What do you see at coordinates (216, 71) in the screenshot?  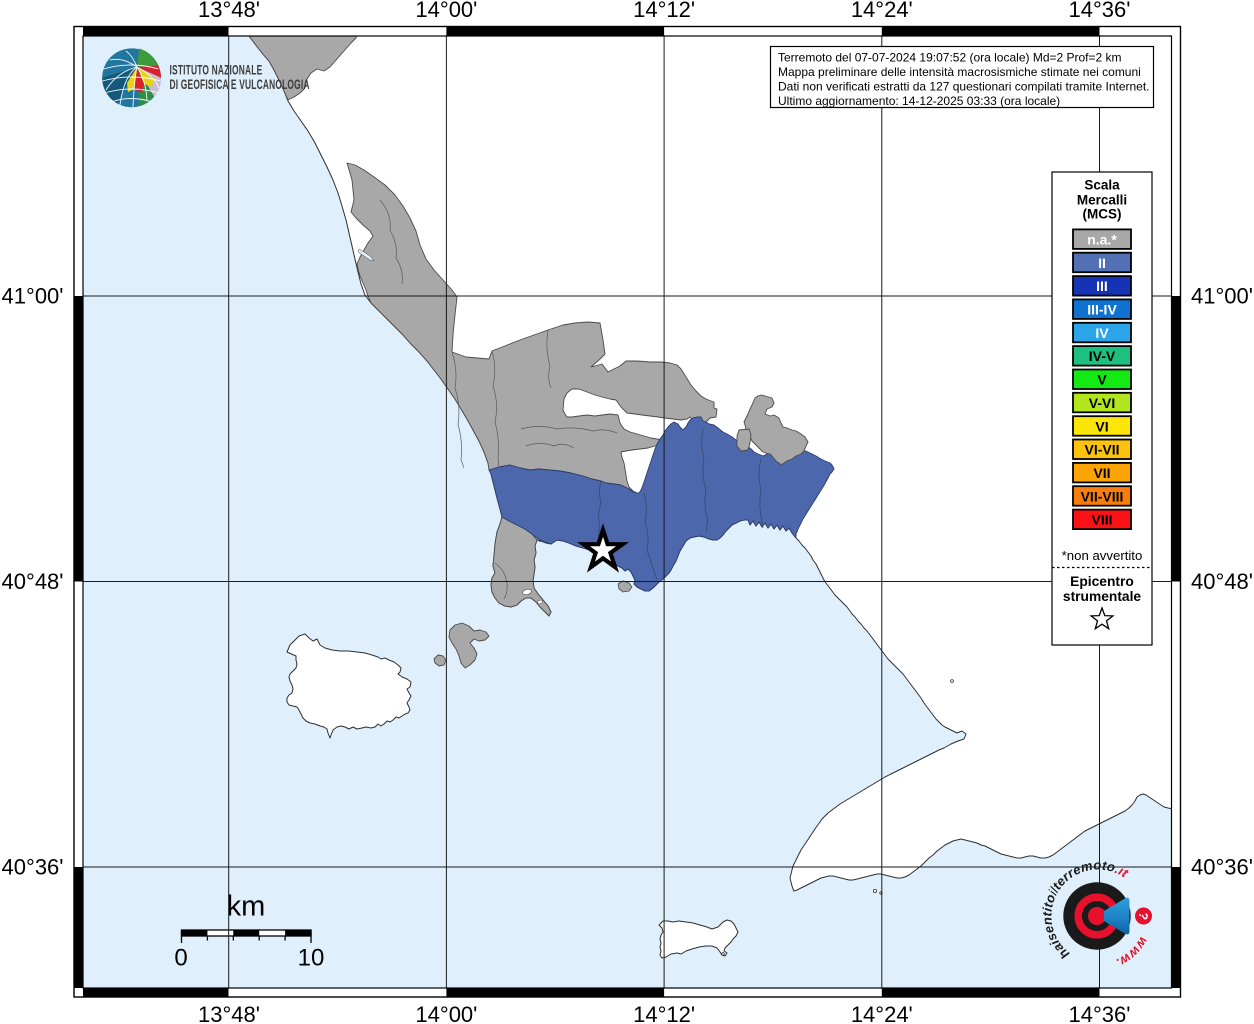 I see `svg-text: ISTITUTO NAZIONALE` at bounding box center [216, 71].